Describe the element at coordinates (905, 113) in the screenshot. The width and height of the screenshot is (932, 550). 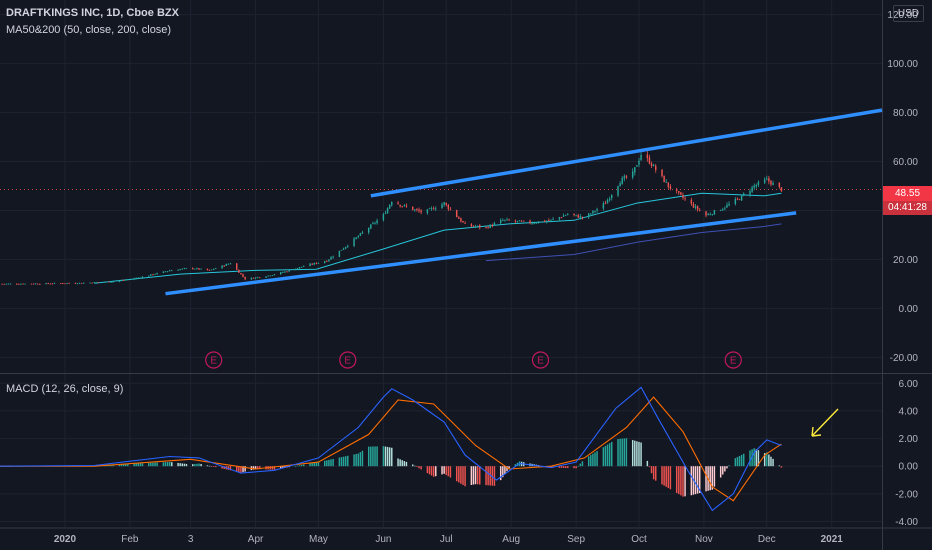
I see `y-tick-label: 80.00` at that location.